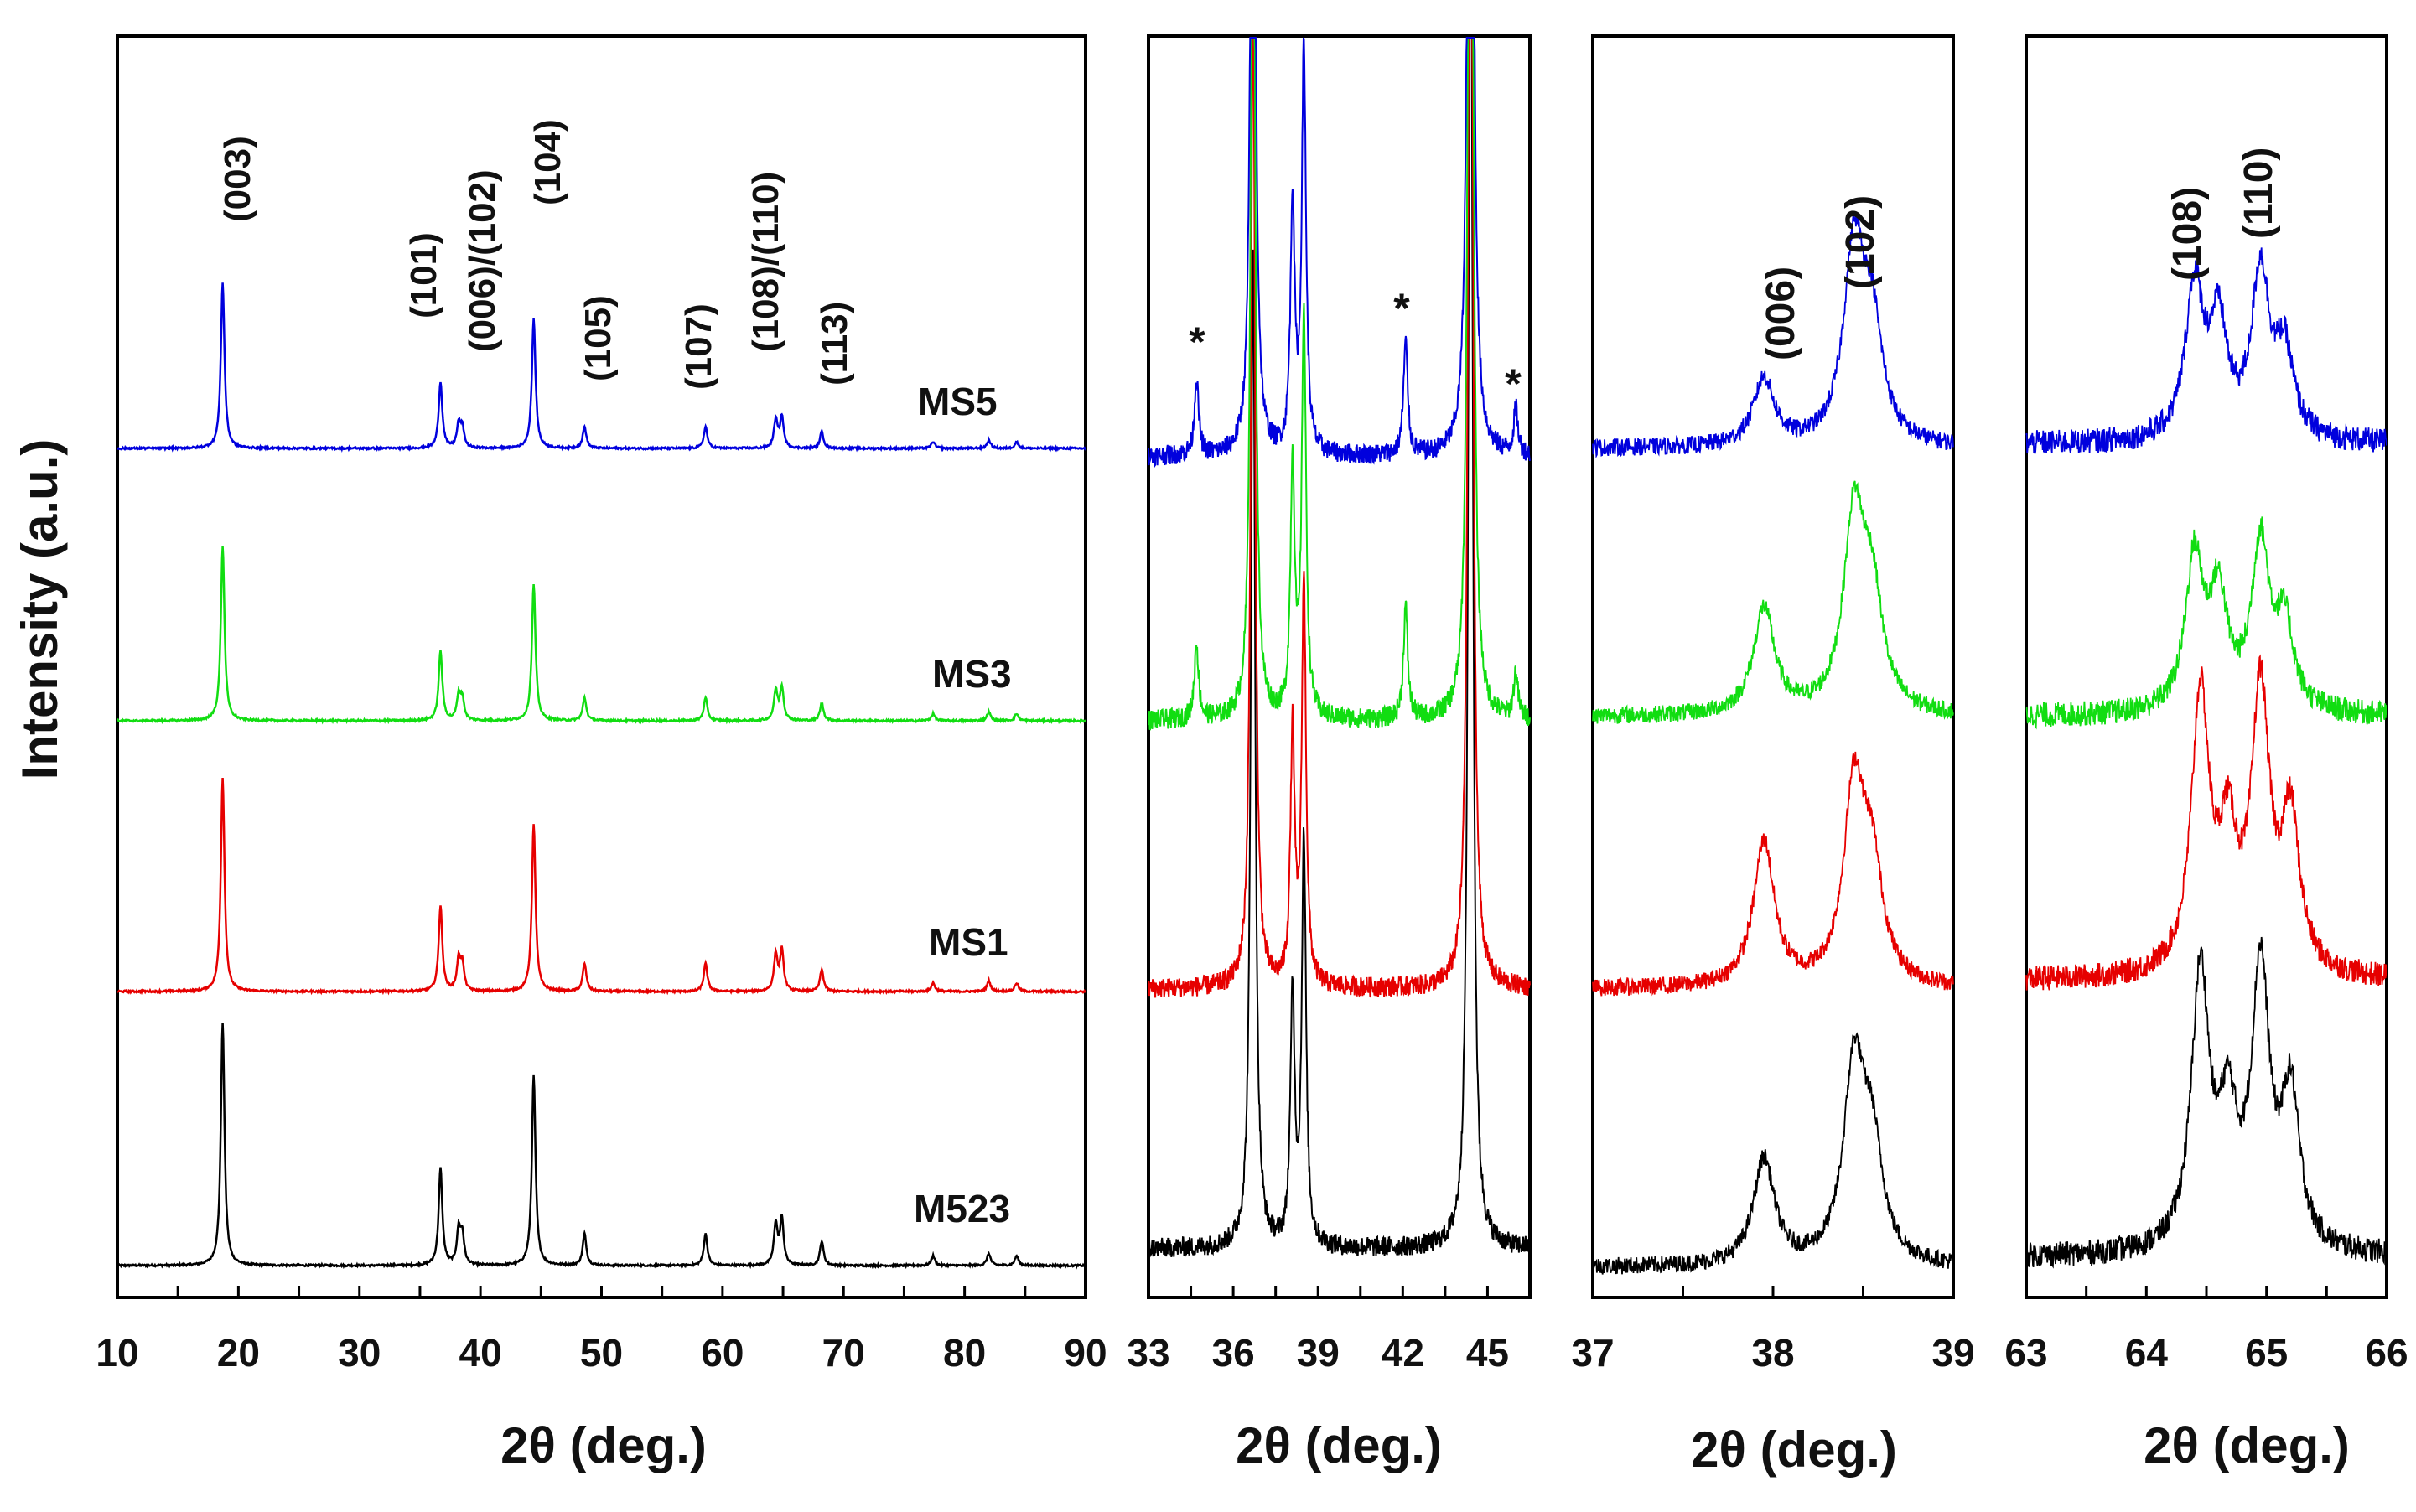 The image size is (2416, 1512). What do you see at coordinates (548, 162) in the screenshot?
I see `peak-label-104: (104)` at bounding box center [548, 162].